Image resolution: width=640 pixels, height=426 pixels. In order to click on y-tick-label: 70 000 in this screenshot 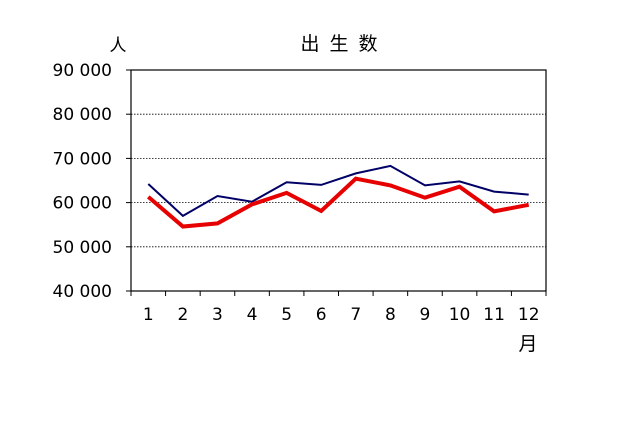, I will do `click(82, 159)`.